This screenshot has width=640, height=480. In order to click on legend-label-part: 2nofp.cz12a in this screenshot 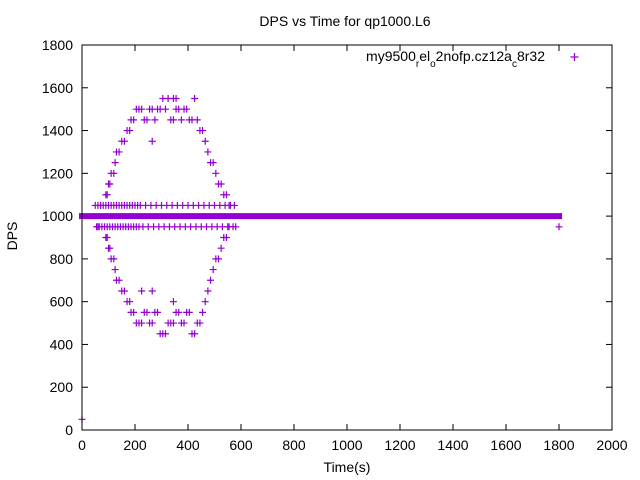, I will do `click(474, 56)`.